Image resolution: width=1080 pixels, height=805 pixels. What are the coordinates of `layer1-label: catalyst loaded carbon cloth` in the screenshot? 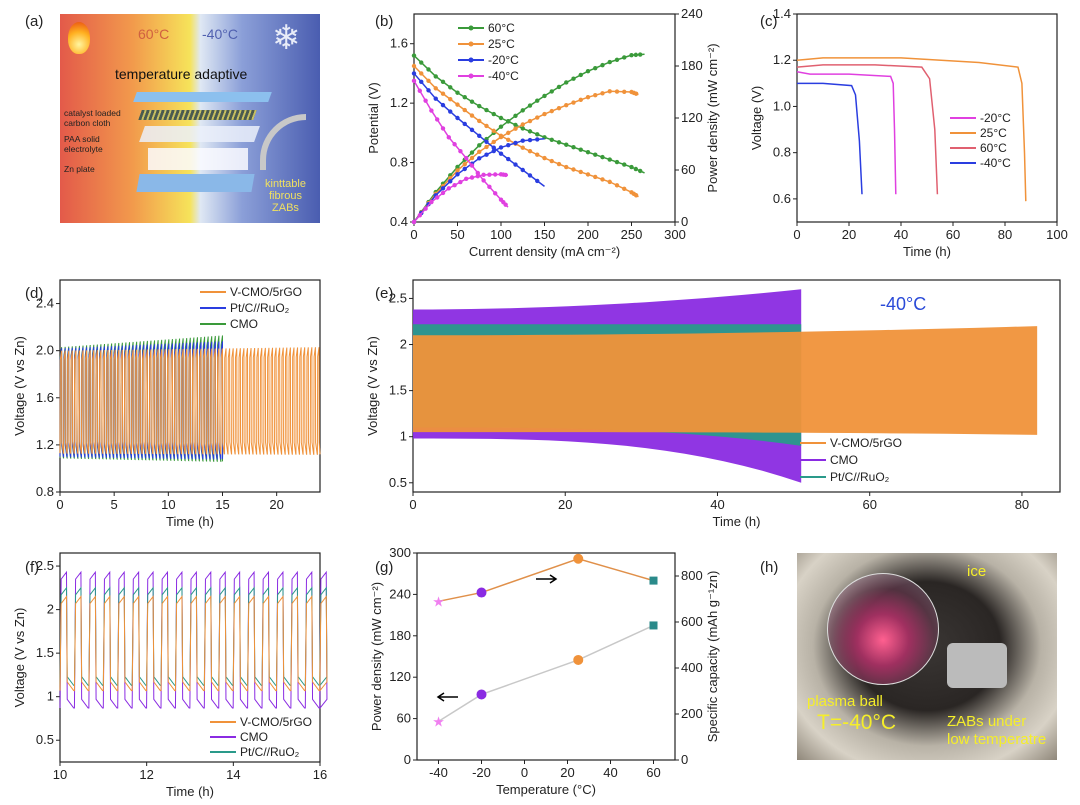 It's located at (92, 118).